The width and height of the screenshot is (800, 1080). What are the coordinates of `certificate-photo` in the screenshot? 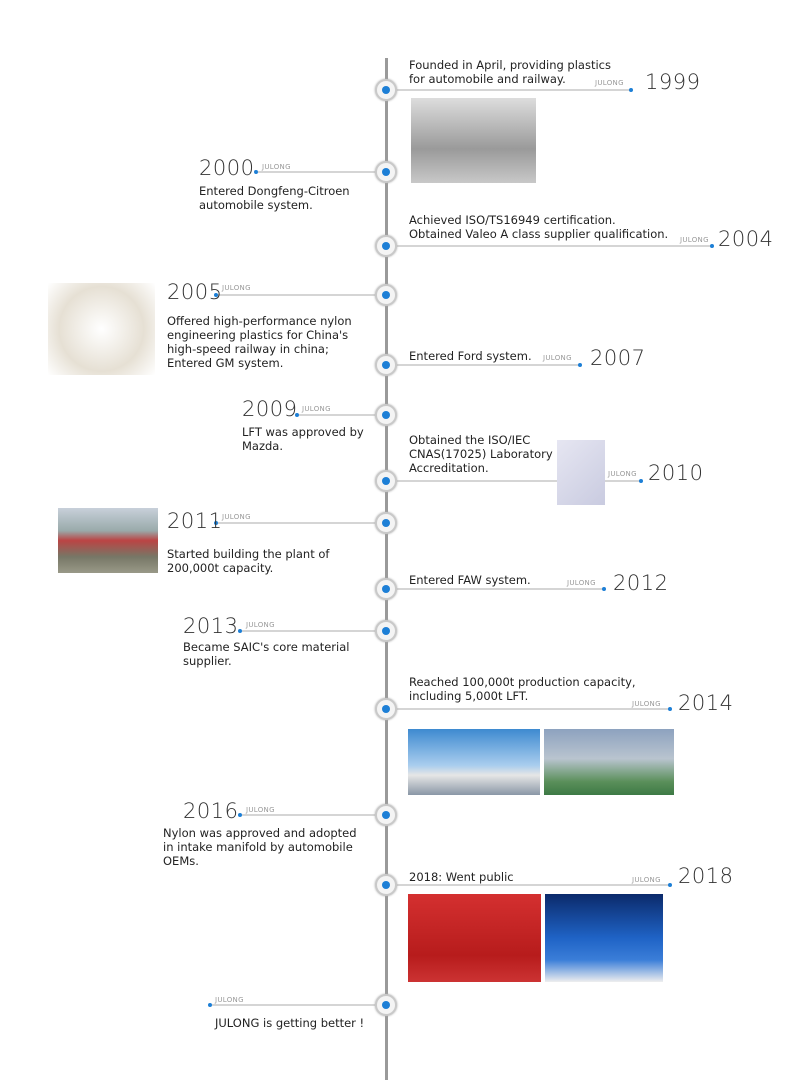 It's located at (581, 472).